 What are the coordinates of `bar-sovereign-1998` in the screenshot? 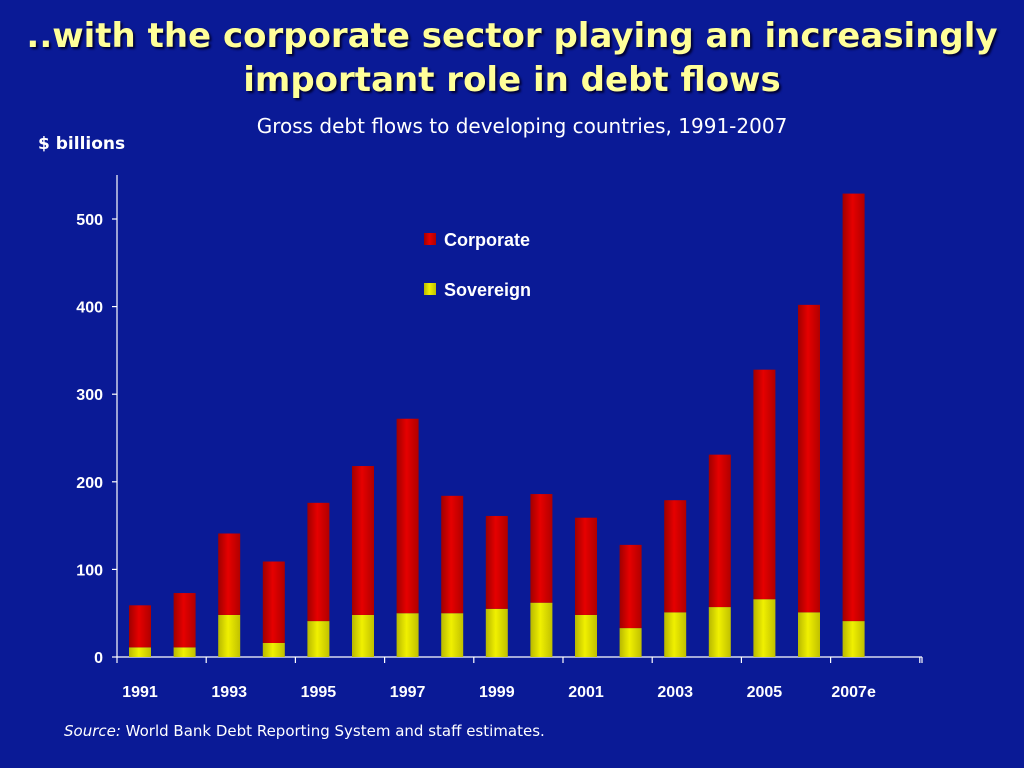 It's located at (452, 635).